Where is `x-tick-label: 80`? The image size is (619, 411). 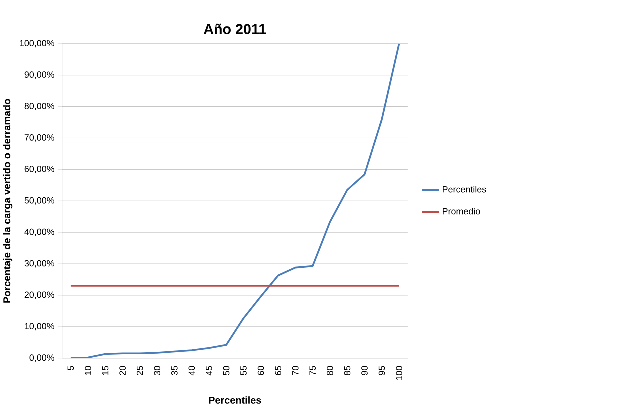
x-tick-label: 80 is located at coordinates (330, 371).